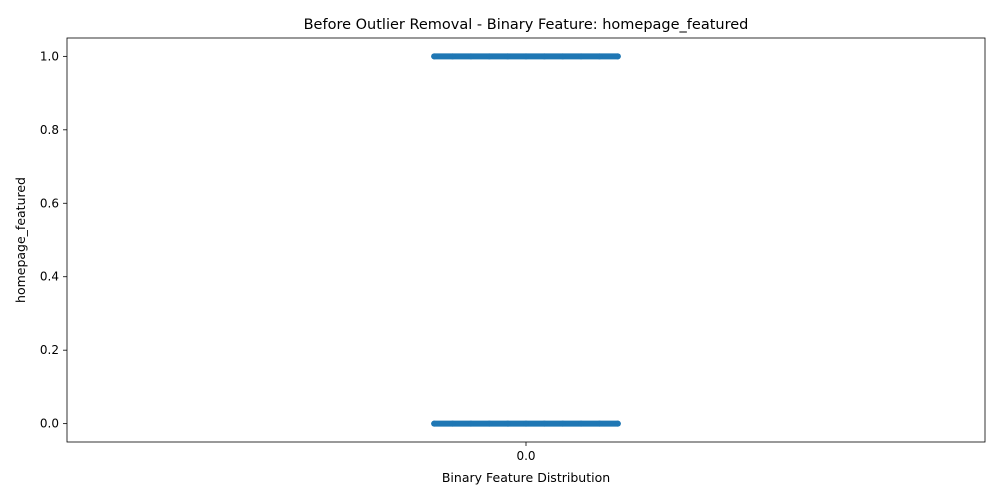  What do you see at coordinates (53, 240) in the screenshot?
I see `y-axis: 0.0 0.2 0.4 0.6 0.8 1.0` at bounding box center [53, 240].